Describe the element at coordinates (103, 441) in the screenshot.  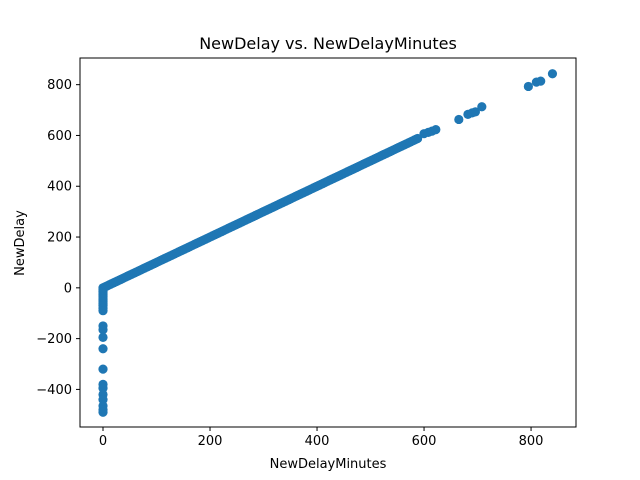
I see `x-tick-label: 0` at that location.